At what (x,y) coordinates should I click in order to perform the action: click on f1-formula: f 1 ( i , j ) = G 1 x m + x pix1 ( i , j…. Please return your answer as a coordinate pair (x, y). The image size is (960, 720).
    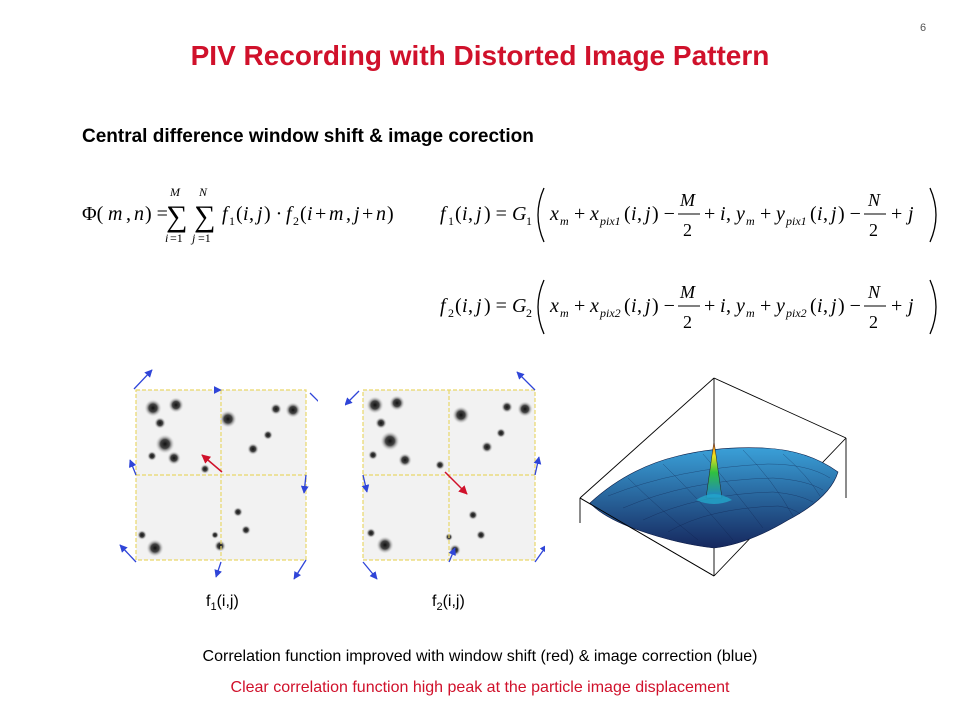
    Looking at the image, I should click on (688, 215).